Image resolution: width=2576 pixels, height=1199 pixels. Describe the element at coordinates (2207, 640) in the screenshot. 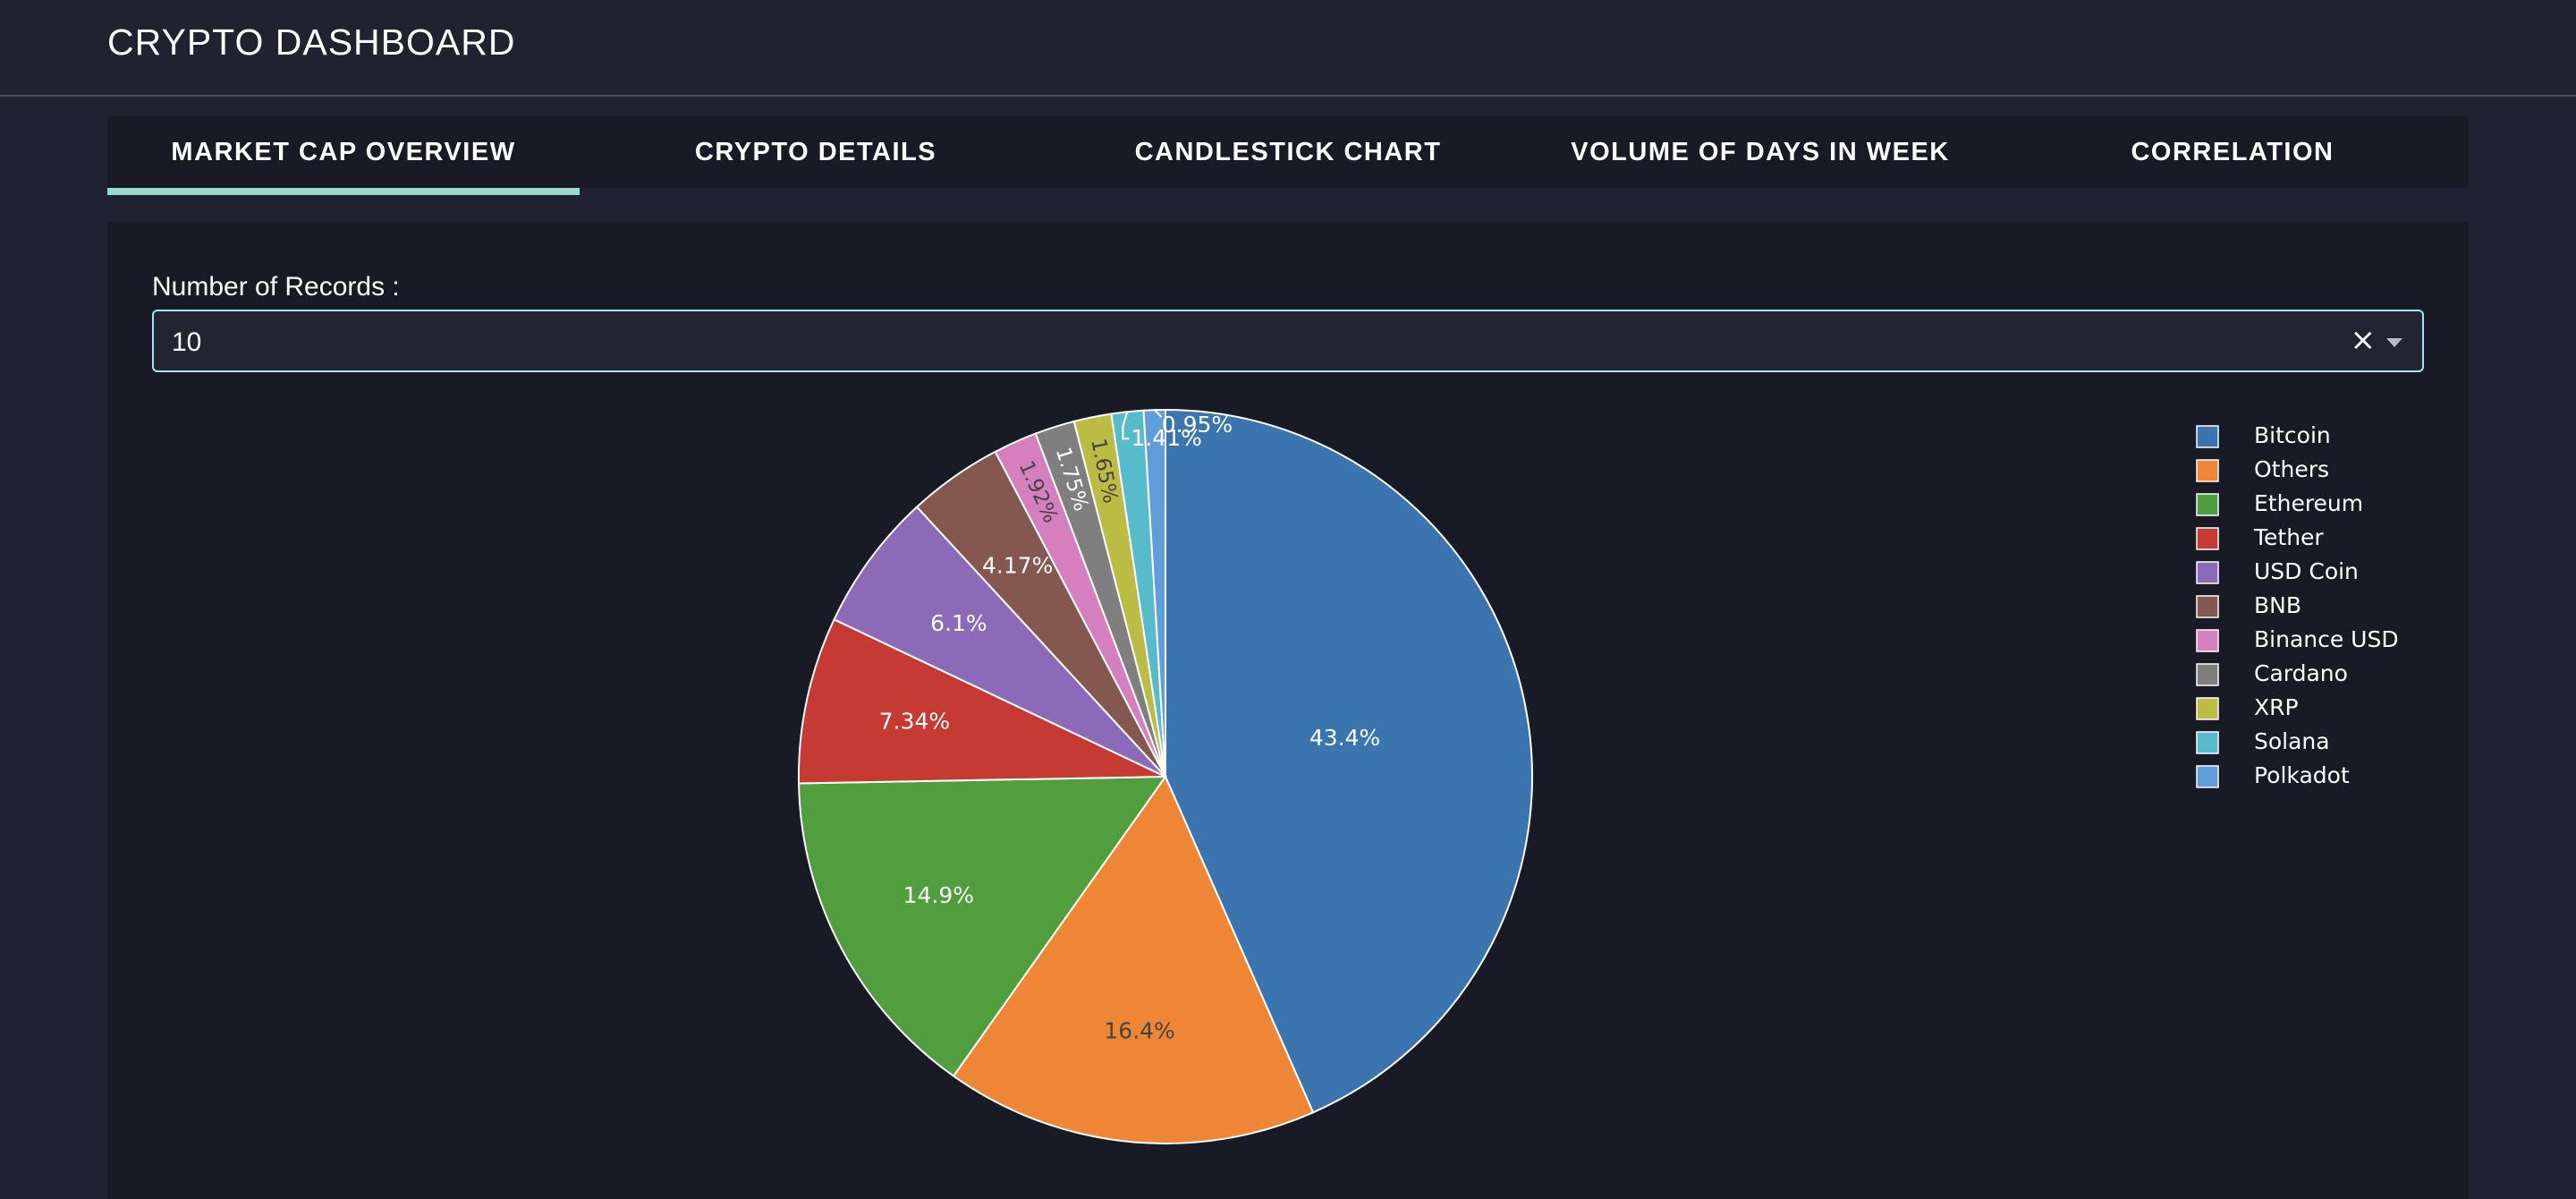

I see `legend-swatch-binance-usd` at that location.